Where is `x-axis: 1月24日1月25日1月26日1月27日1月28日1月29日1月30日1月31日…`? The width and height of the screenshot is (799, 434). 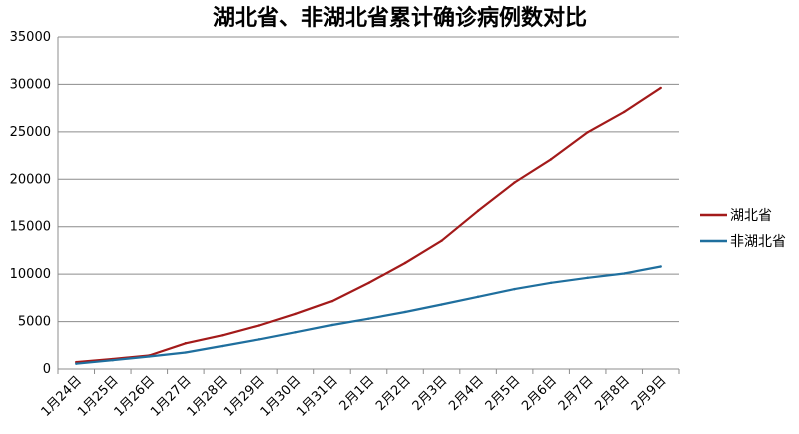
x-axis: 1月24日1月25日1月26日1月27日1月28日1月29日1月30日1月31日… is located at coordinates (354, 396).